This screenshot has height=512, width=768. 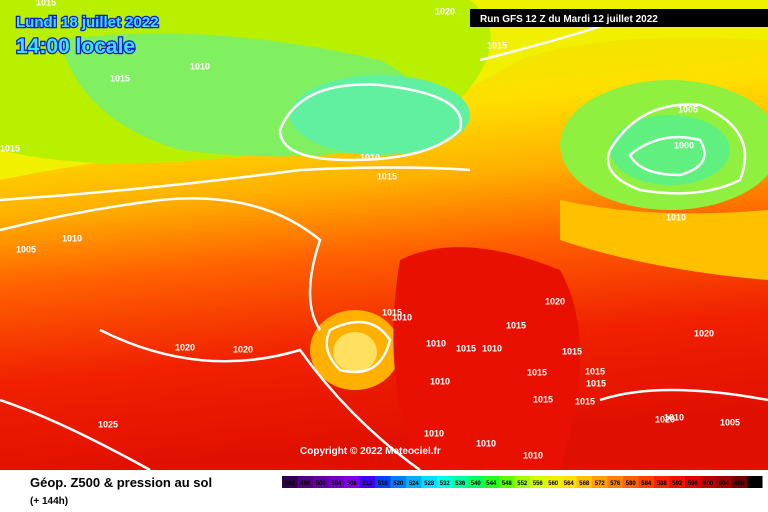 I want to click on scale-label: 592, so click(x=677, y=484).